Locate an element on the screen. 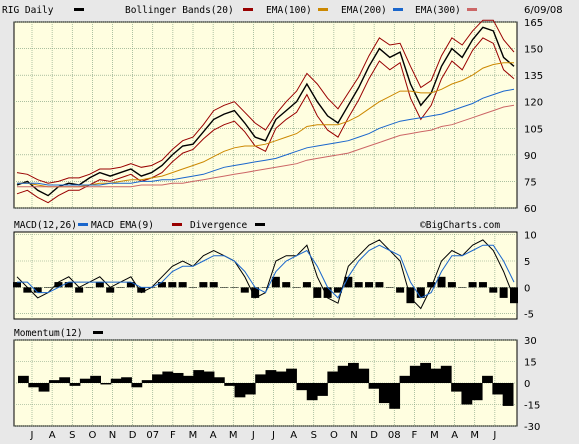 The width and height of the screenshot is (579, 444). ema300-legend-swatch is located at coordinates (472, 9).